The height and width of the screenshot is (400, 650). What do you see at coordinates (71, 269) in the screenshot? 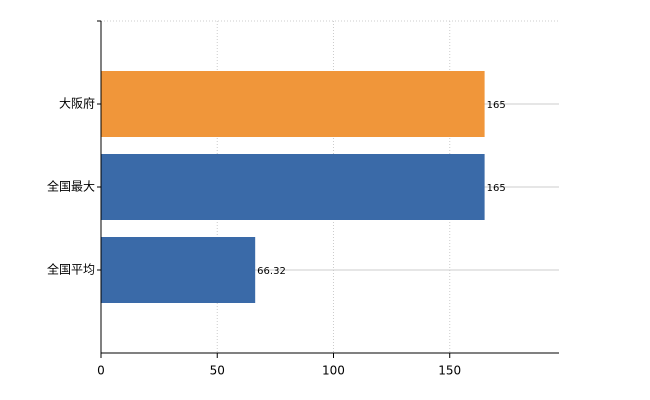
I see `y-tick-label: 全国平均` at bounding box center [71, 269].